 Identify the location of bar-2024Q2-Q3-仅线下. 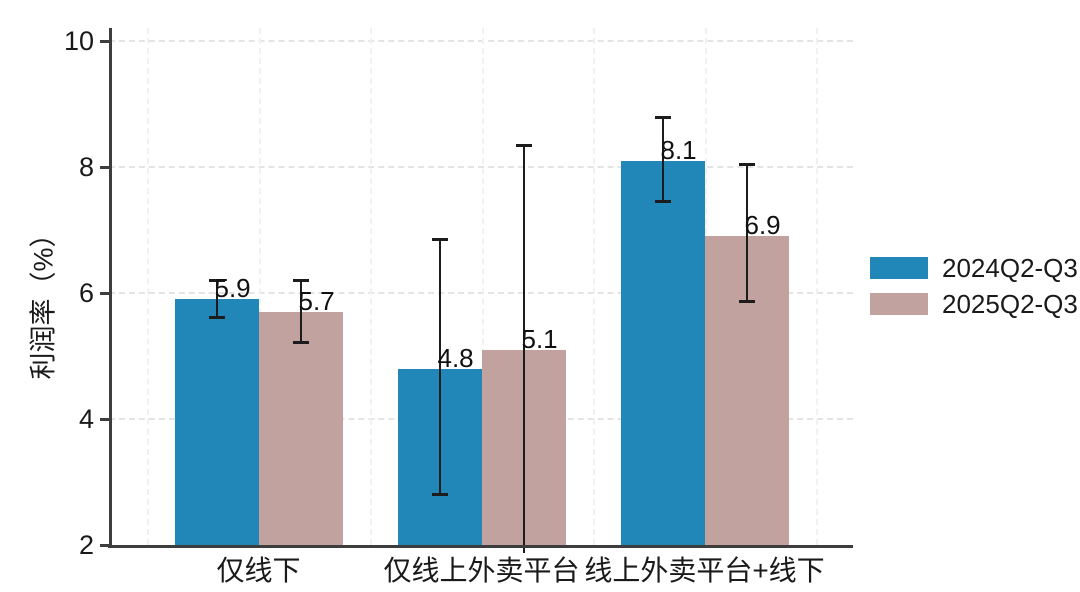
(216, 422).